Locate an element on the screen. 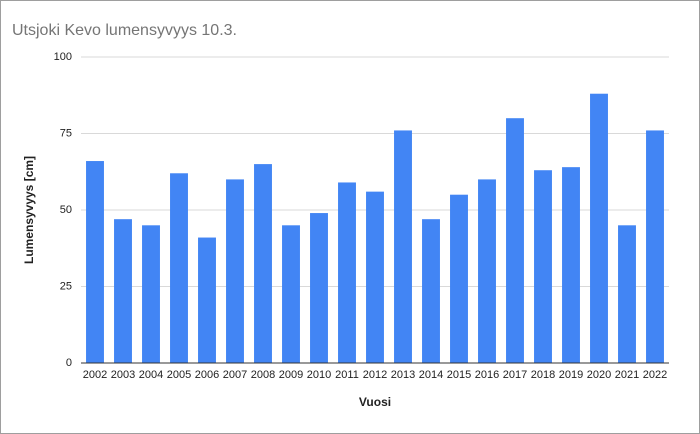 The width and height of the screenshot is (700, 434). x-tick-label: 2017 is located at coordinates (515, 375).